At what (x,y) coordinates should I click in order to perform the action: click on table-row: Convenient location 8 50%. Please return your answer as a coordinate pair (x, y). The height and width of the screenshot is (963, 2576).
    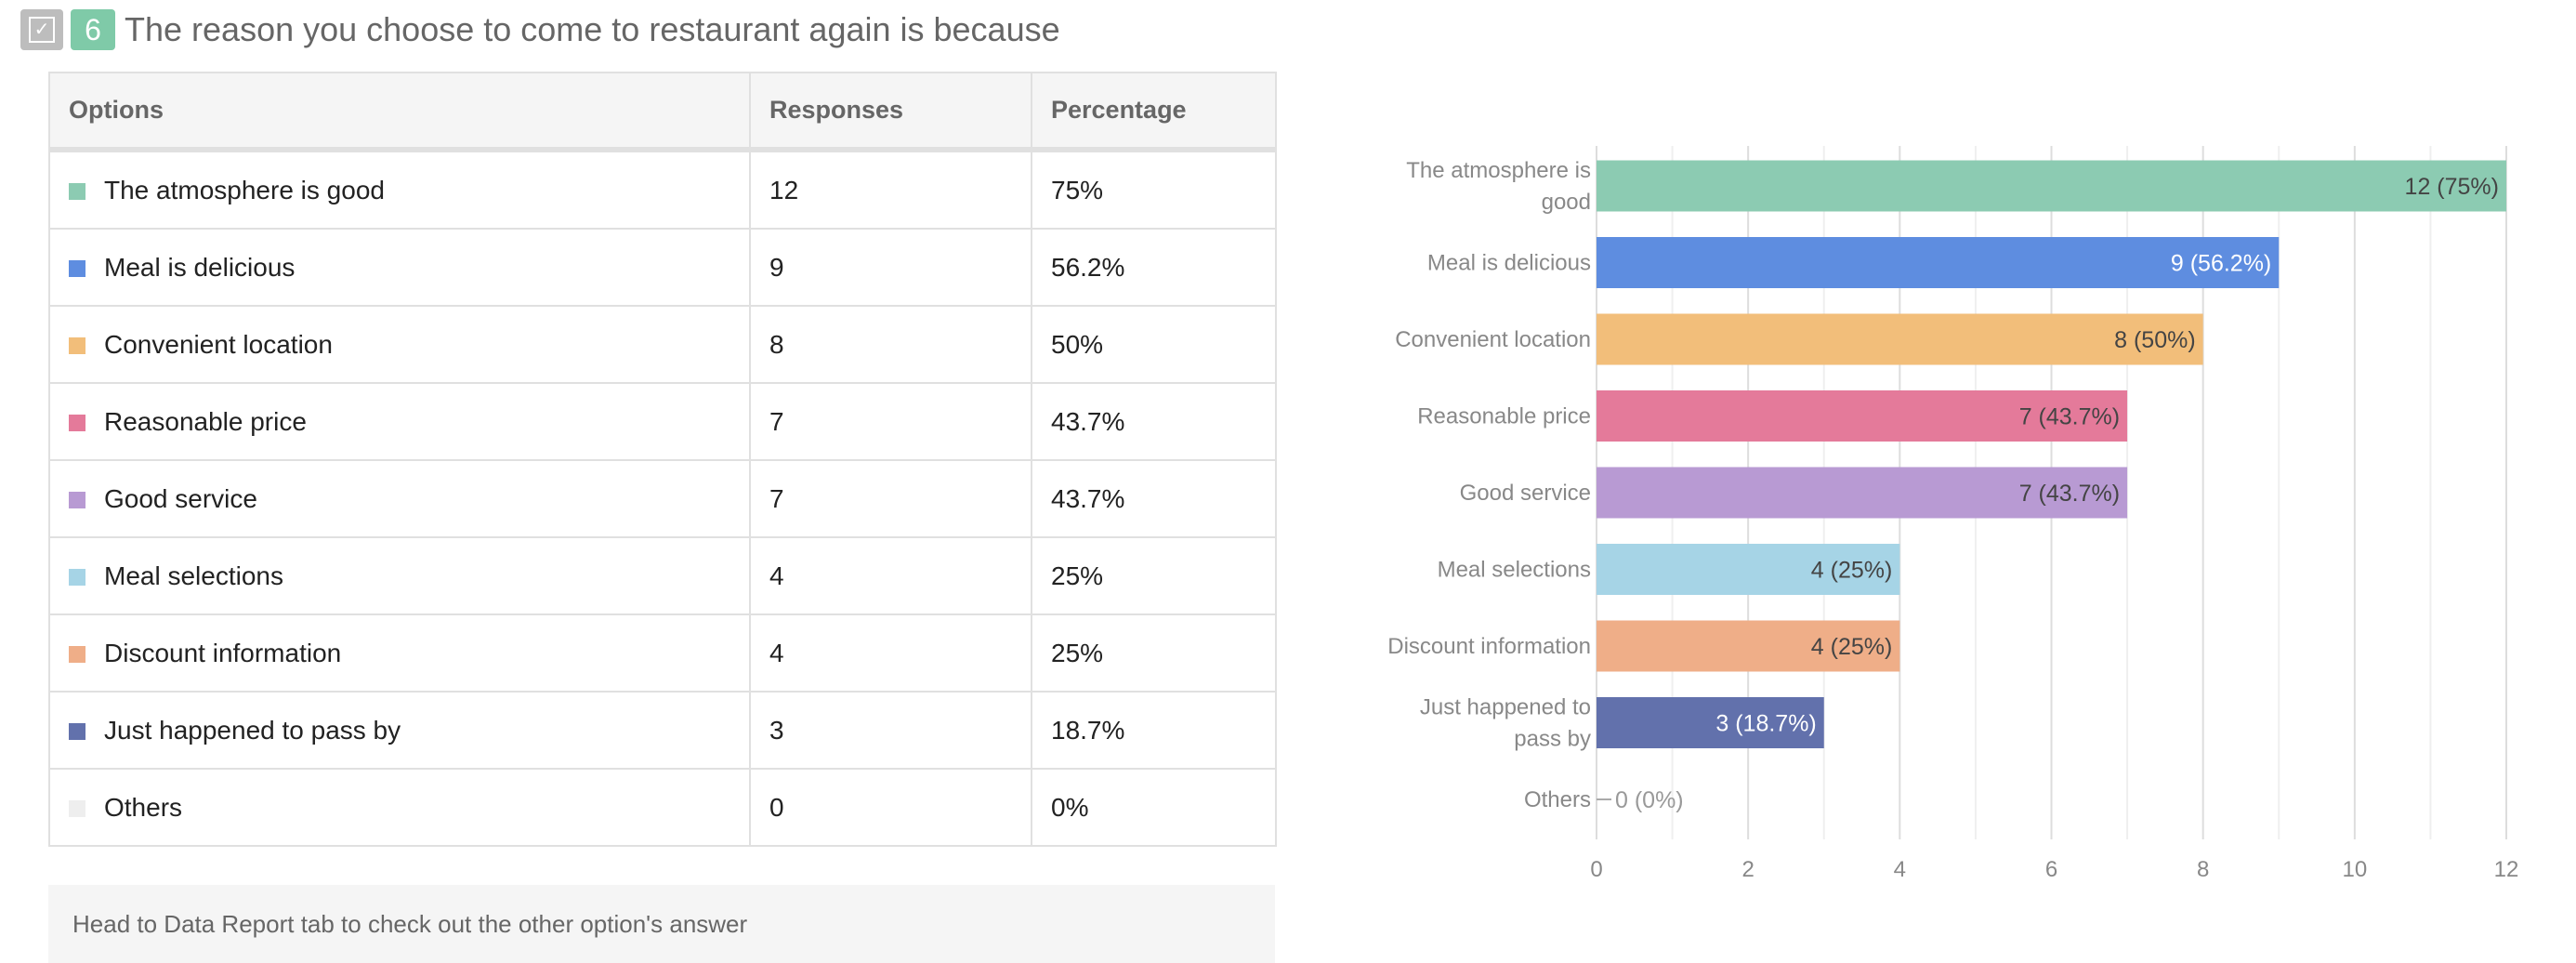
    Looking at the image, I should click on (662, 344).